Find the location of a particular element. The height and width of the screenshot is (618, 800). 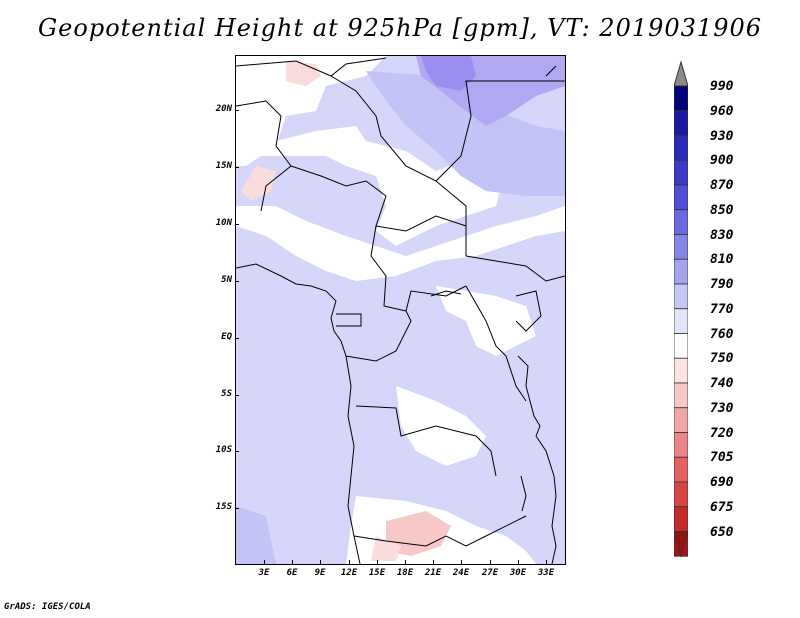

colorbar-level-label: 990 is located at coordinates (722, 86).